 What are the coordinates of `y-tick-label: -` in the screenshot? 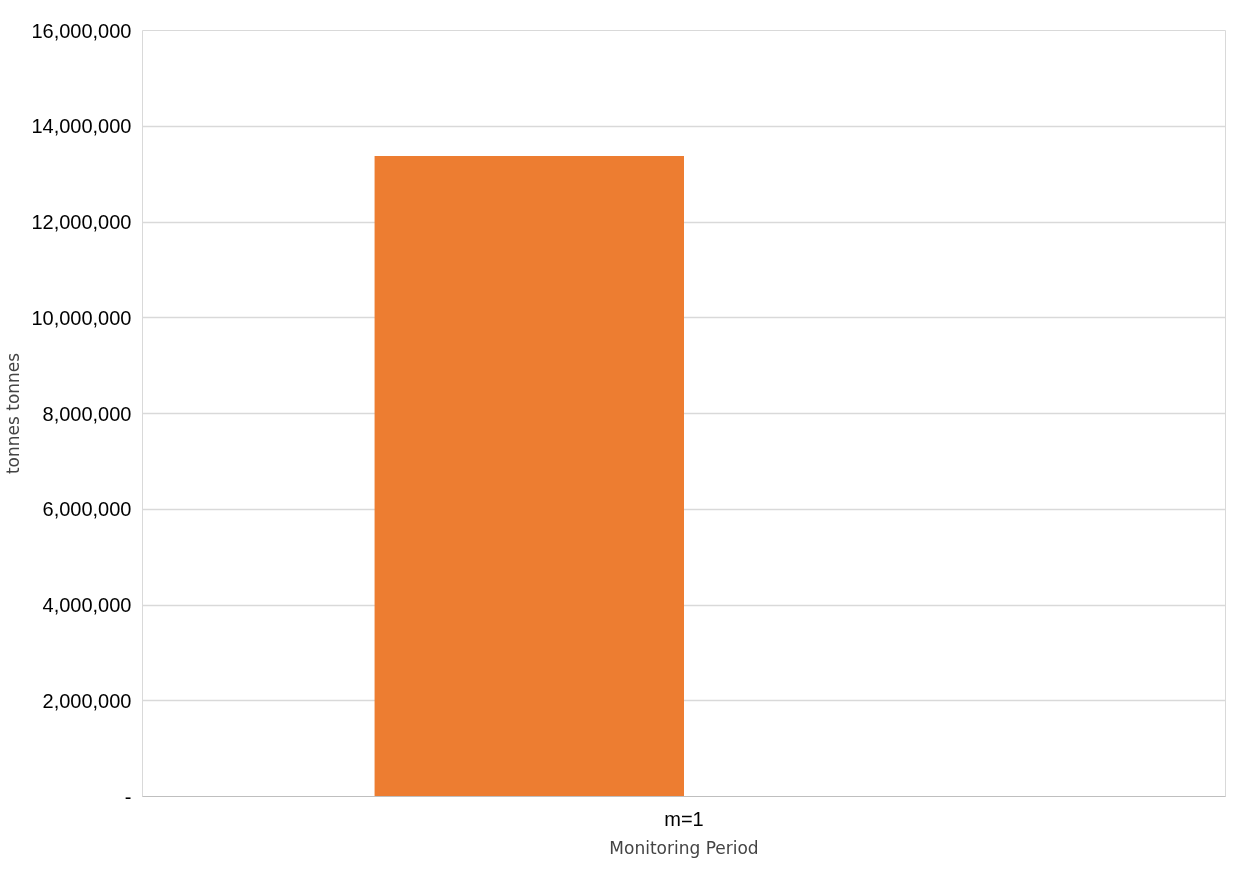 It's located at (128, 796).